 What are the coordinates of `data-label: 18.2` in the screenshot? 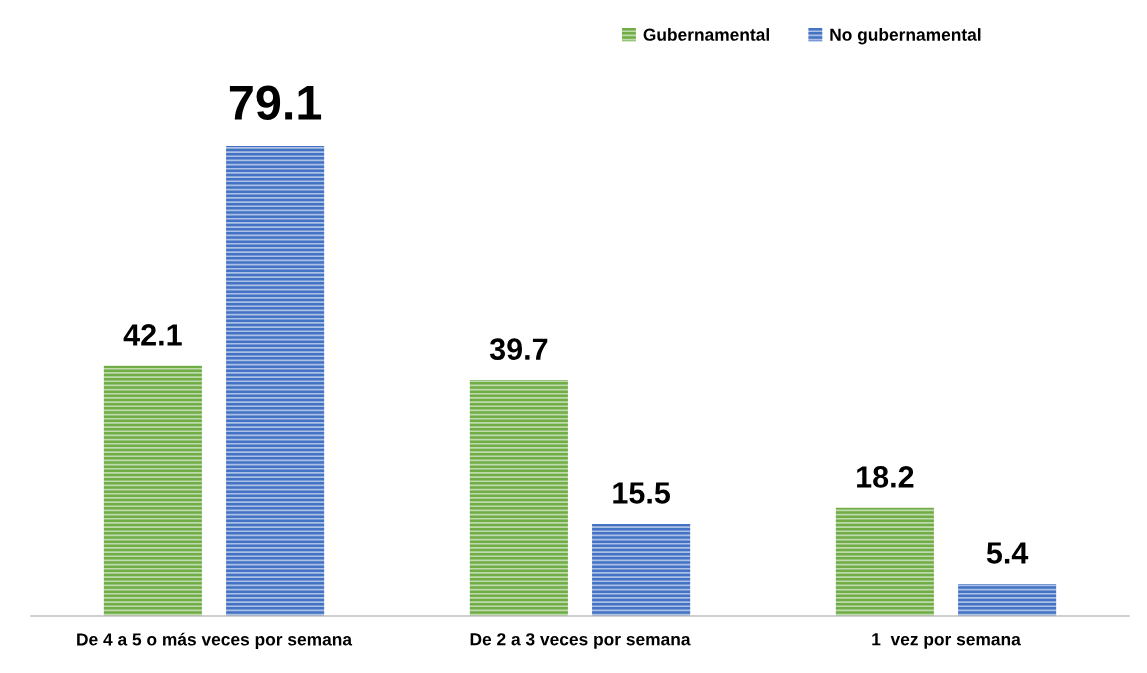 It's located at (885, 477).